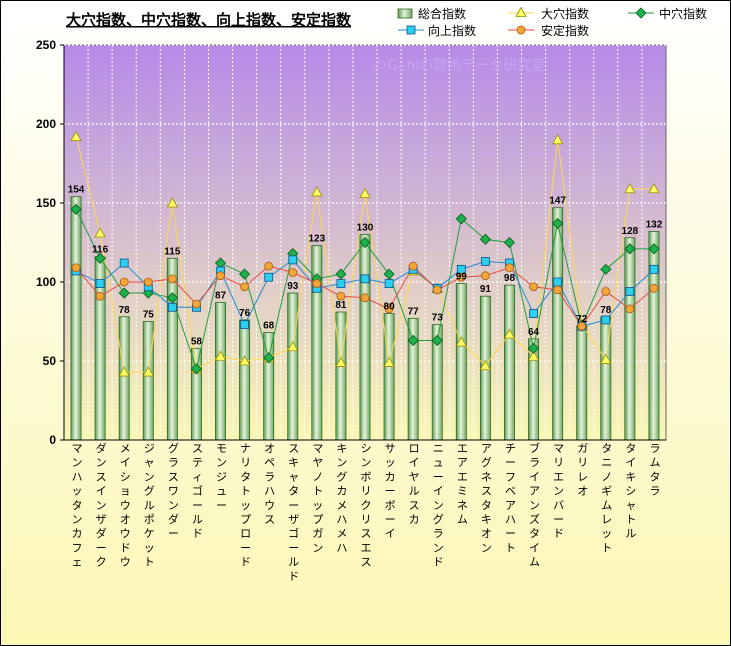 The width and height of the screenshot is (731, 646). Describe the element at coordinates (557, 201) in the screenshot. I see `bar-data-label: 147` at that location.